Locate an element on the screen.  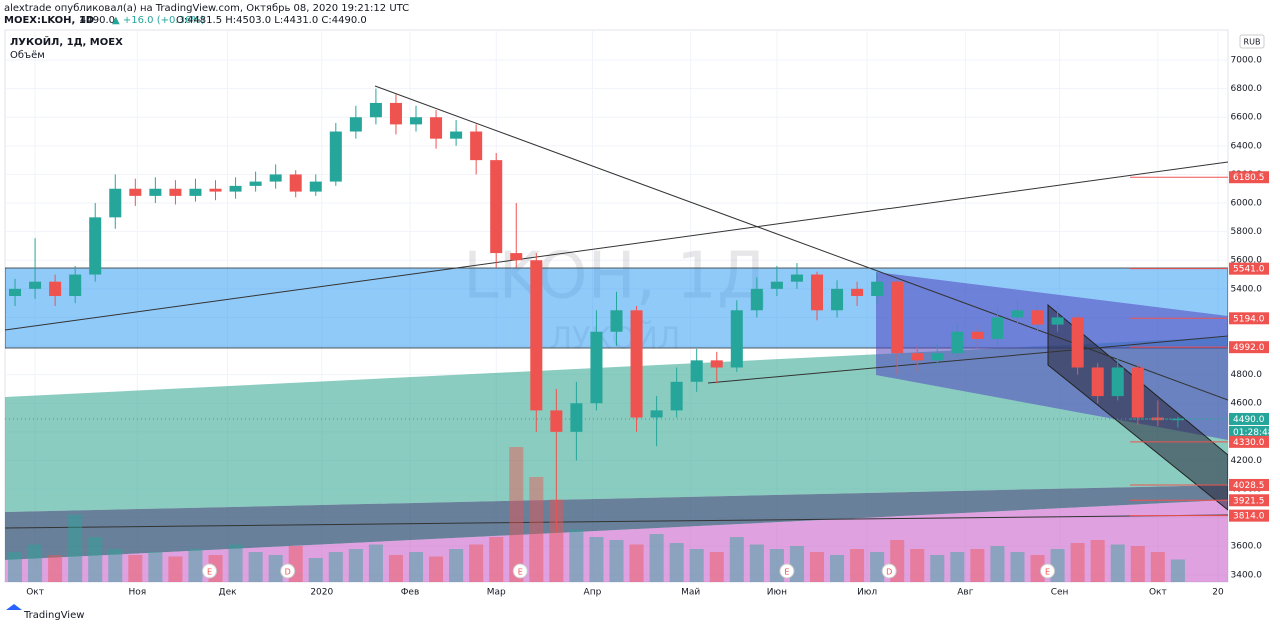
x-tick-label: 2020 is located at coordinates (321, 593).